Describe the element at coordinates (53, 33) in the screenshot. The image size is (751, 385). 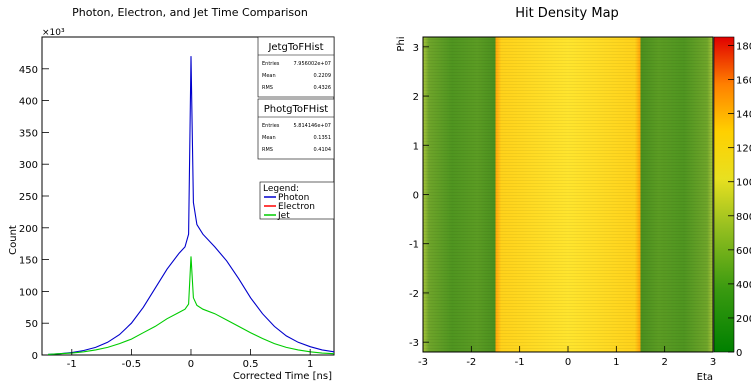
I see `y-multiplier-label: ×10³` at that location.